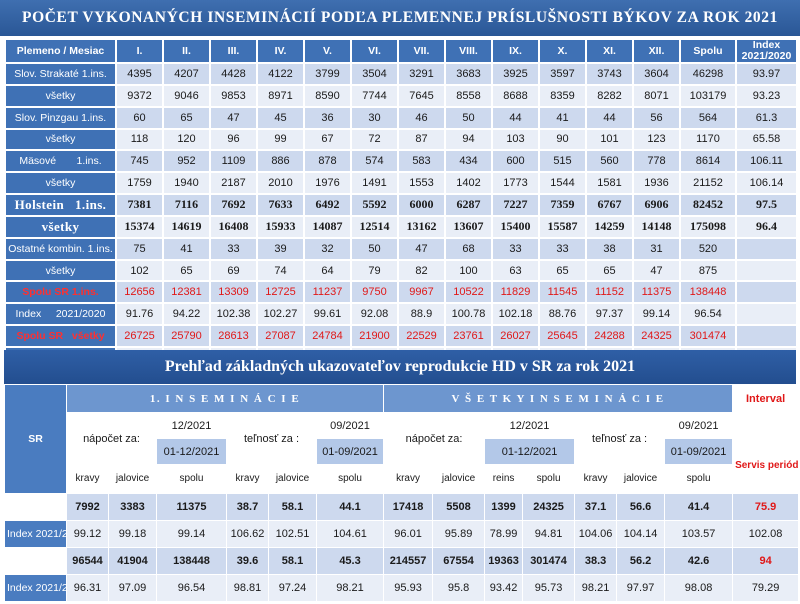 Image resolution: width=800 pixels, height=604 pixels. What do you see at coordinates (60, 95) in the screenshot?
I see `row-label: všetky` at bounding box center [60, 95].